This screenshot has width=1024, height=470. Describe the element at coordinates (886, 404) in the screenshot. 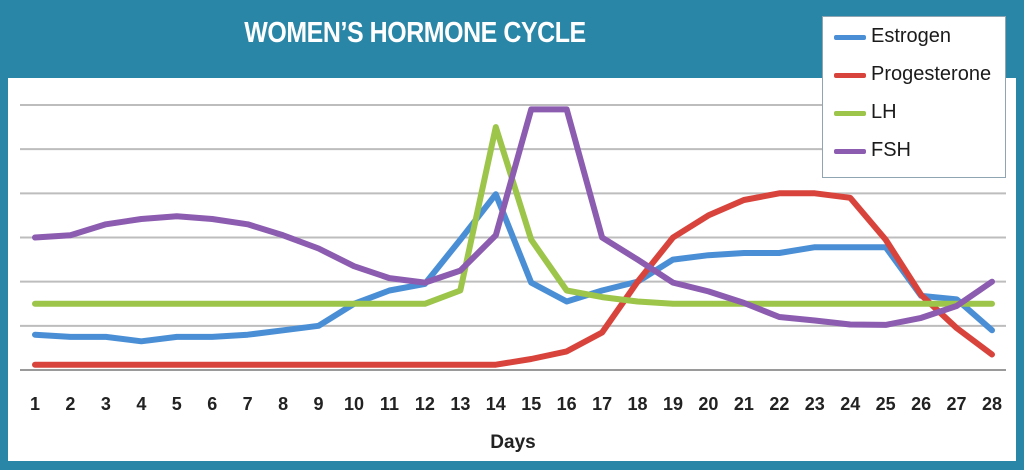

I see `x-tick-label-25: 25` at that location.